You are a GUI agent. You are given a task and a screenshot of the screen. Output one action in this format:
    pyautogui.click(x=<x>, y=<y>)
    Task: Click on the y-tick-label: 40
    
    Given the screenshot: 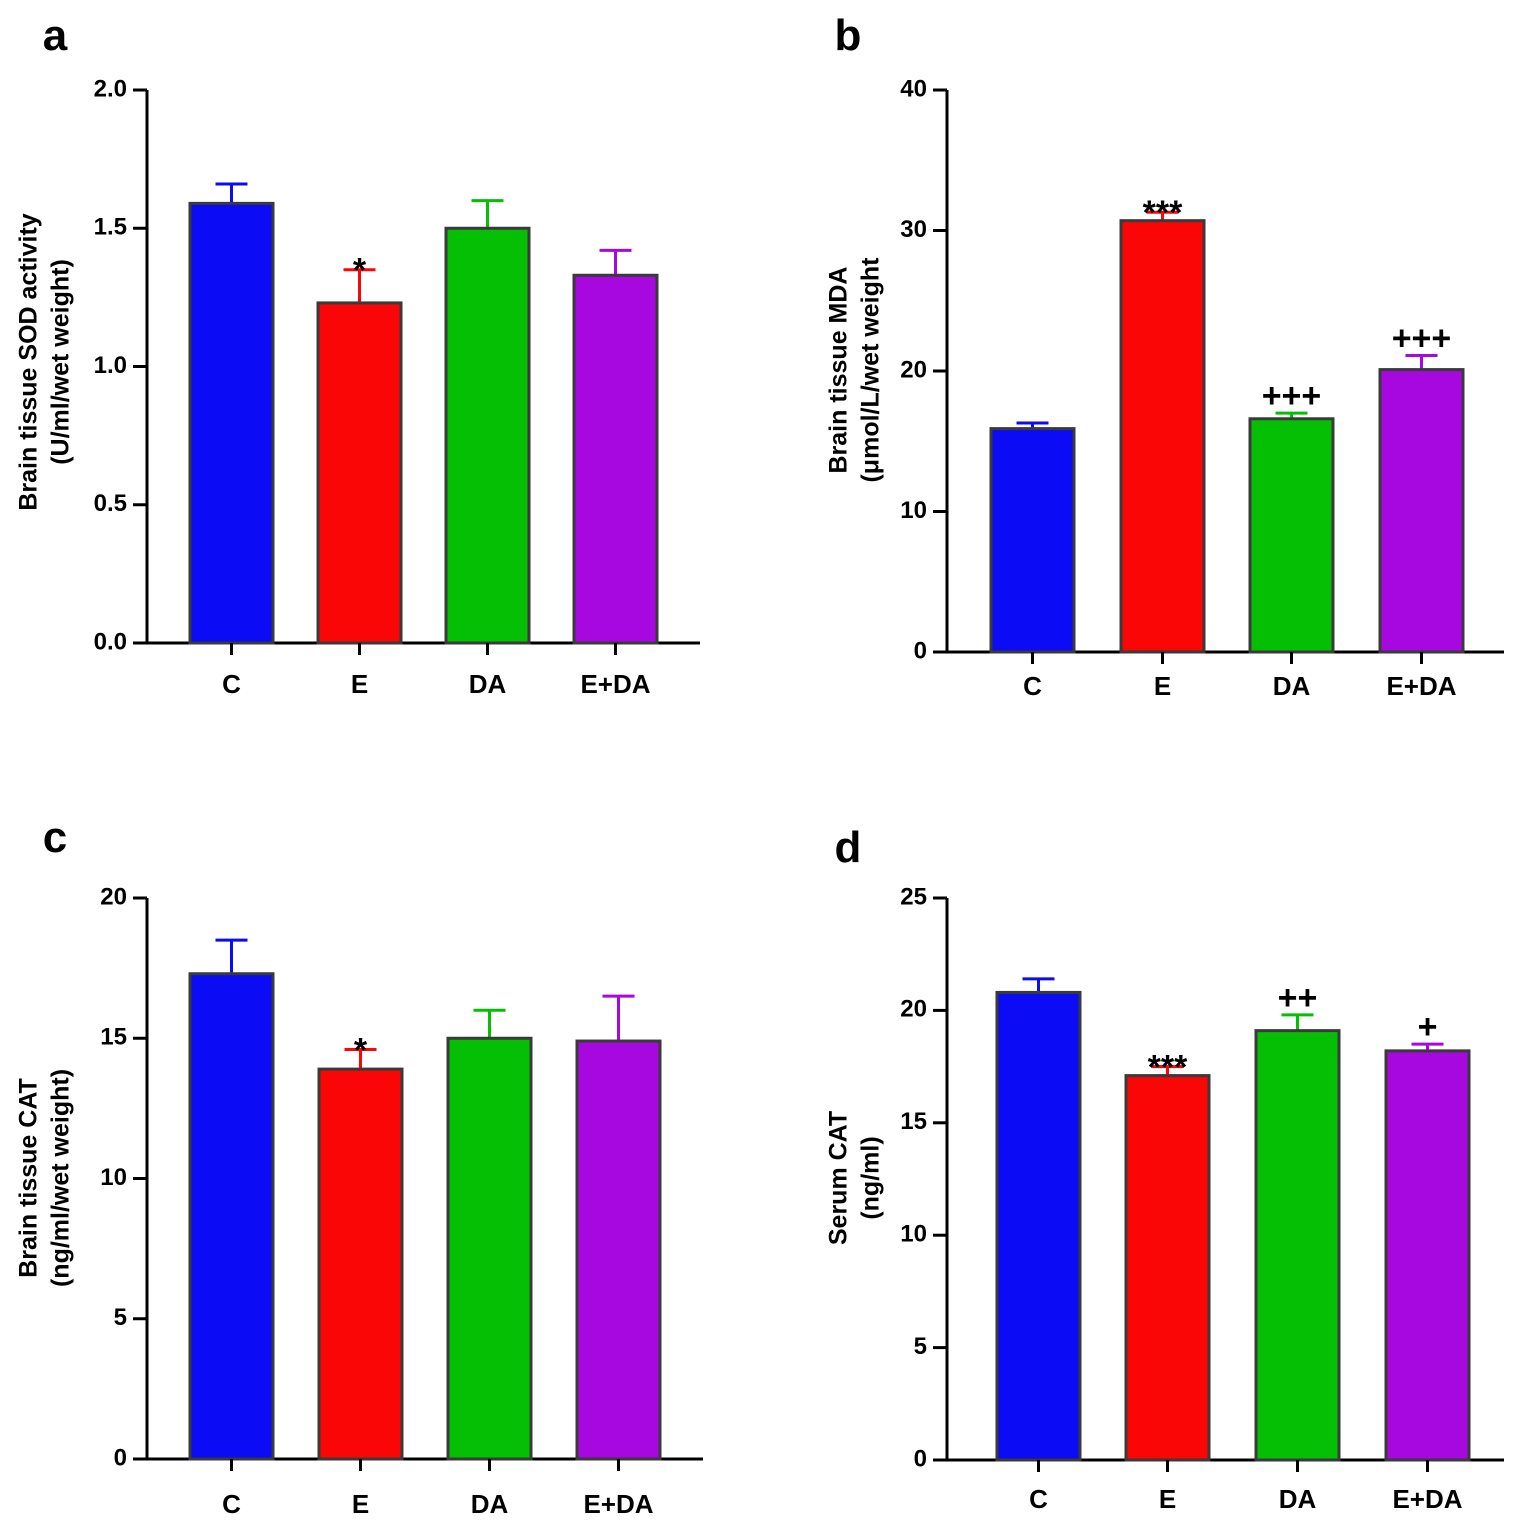 What is the action you would take?
    pyautogui.click(x=913, y=88)
    